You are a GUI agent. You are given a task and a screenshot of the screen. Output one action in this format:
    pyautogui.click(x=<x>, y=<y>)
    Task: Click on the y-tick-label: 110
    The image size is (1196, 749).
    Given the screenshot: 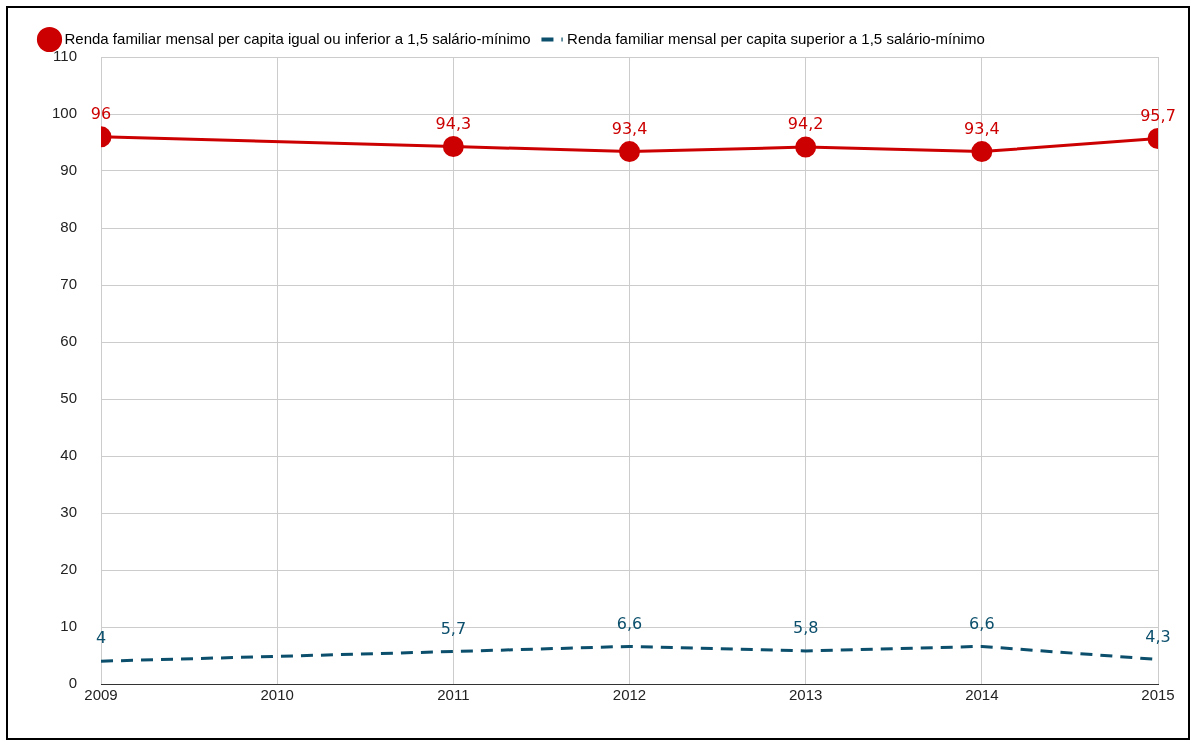 What is the action you would take?
    pyautogui.click(x=65, y=56)
    